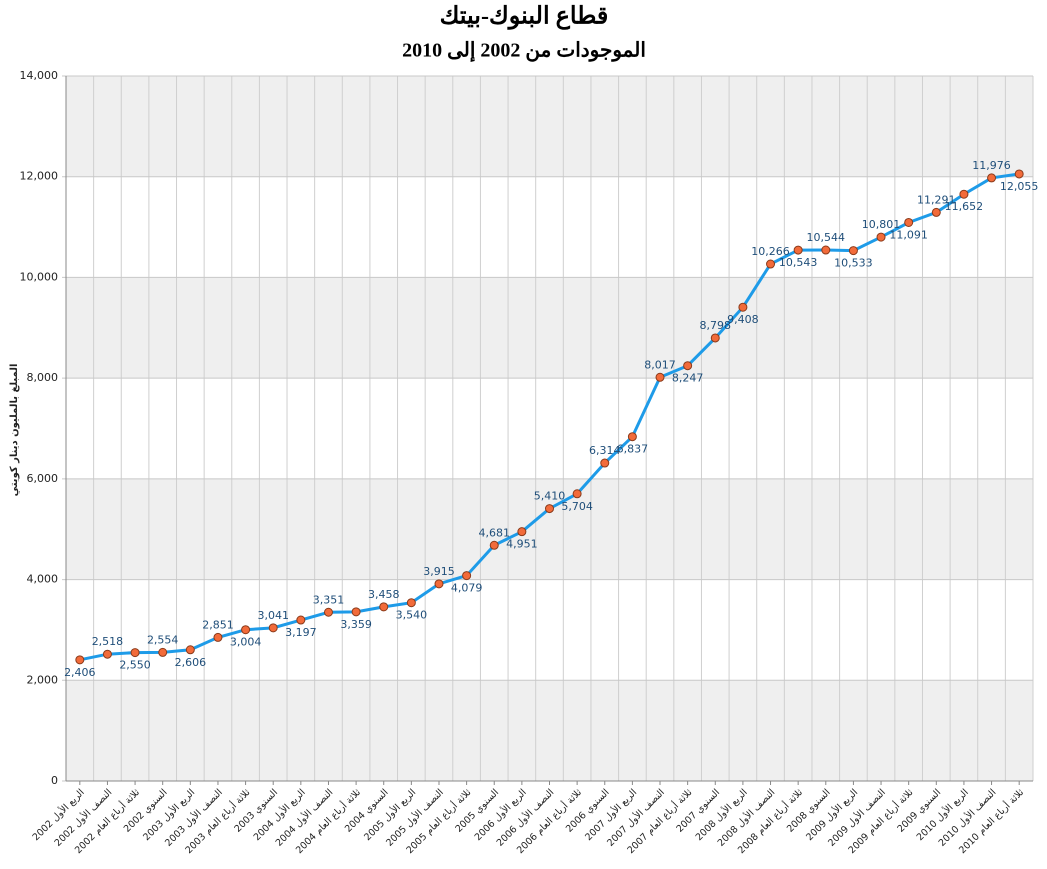 This screenshot has width=1047, height=869. What do you see at coordinates (163, 639) in the screenshot?
I see `value-label: 2,554` at bounding box center [163, 639].